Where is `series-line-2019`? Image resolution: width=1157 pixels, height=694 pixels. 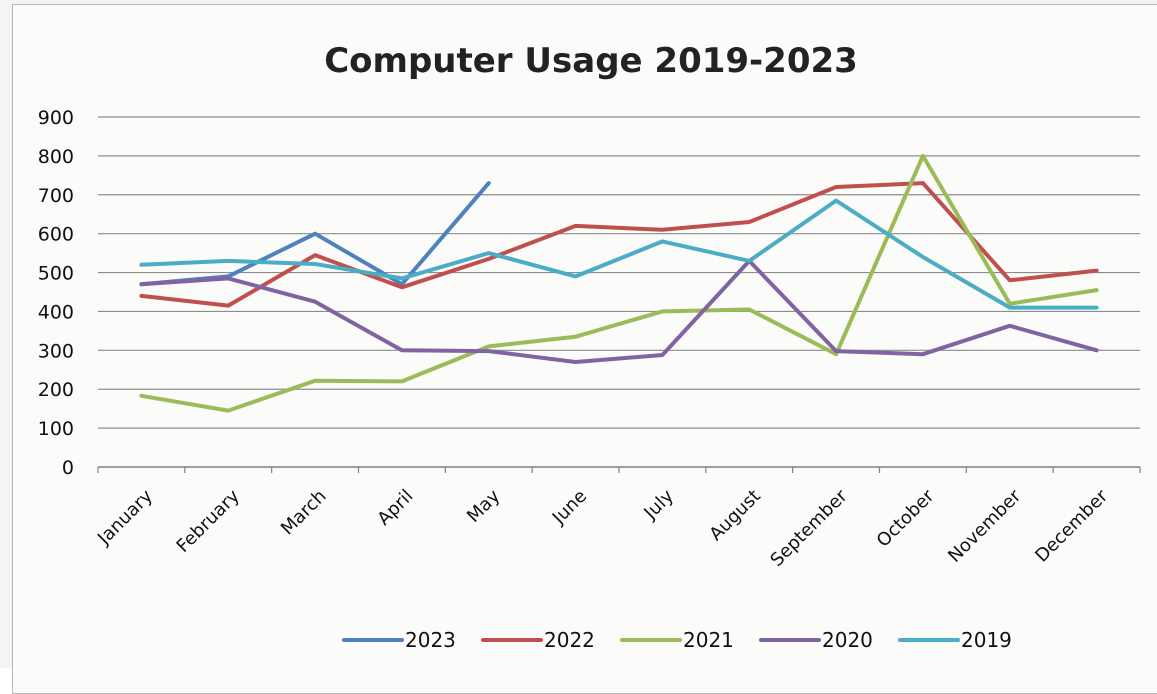 series-line-2019 is located at coordinates (619, 254).